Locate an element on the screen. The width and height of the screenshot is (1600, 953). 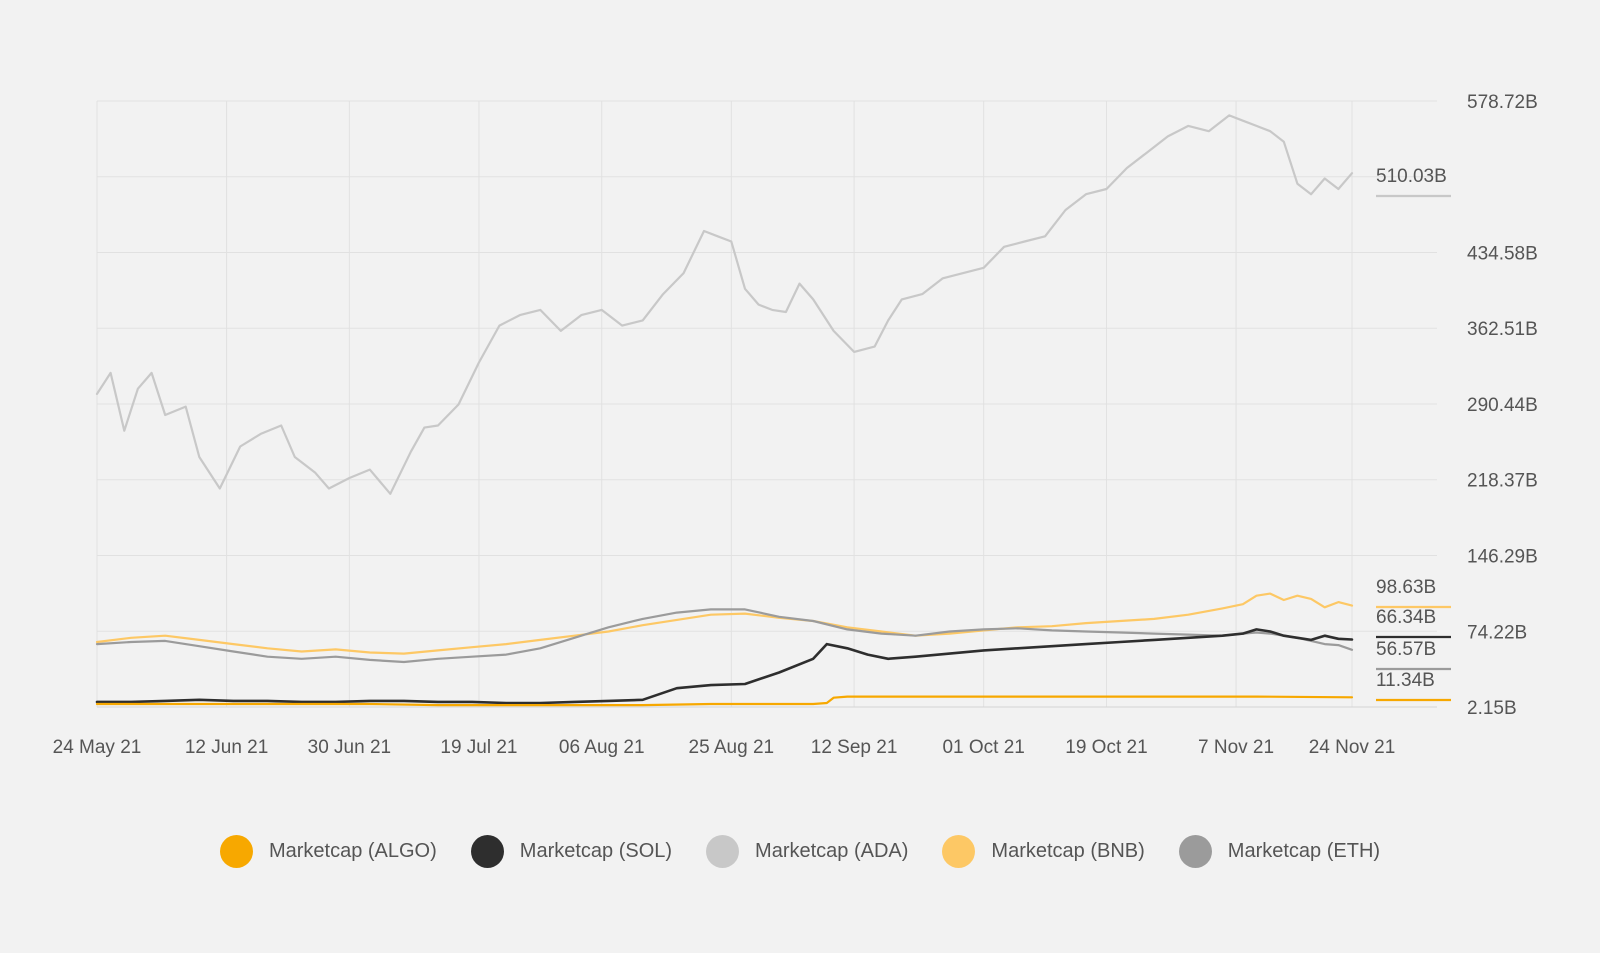
y-tick-label: 362.51B is located at coordinates (1502, 329).